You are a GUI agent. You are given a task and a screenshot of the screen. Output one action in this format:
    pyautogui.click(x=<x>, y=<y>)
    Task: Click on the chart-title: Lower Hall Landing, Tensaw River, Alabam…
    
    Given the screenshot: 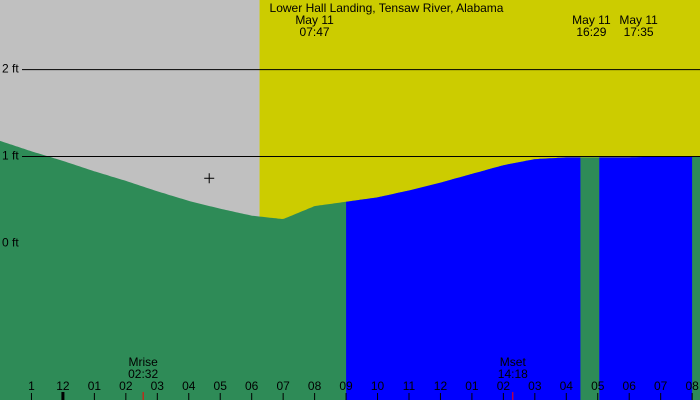 What is the action you would take?
    pyautogui.click(x=387, y=8)
    